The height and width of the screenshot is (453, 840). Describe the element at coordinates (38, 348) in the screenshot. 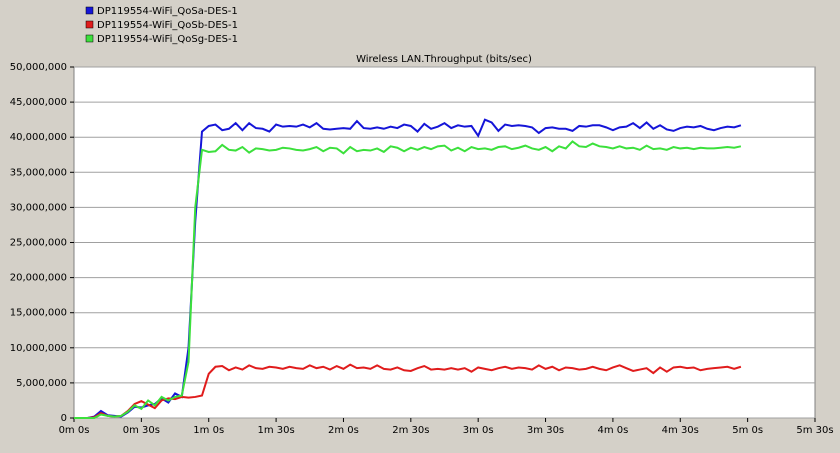

I see `y-tick-label: 10,000,000` at that location.